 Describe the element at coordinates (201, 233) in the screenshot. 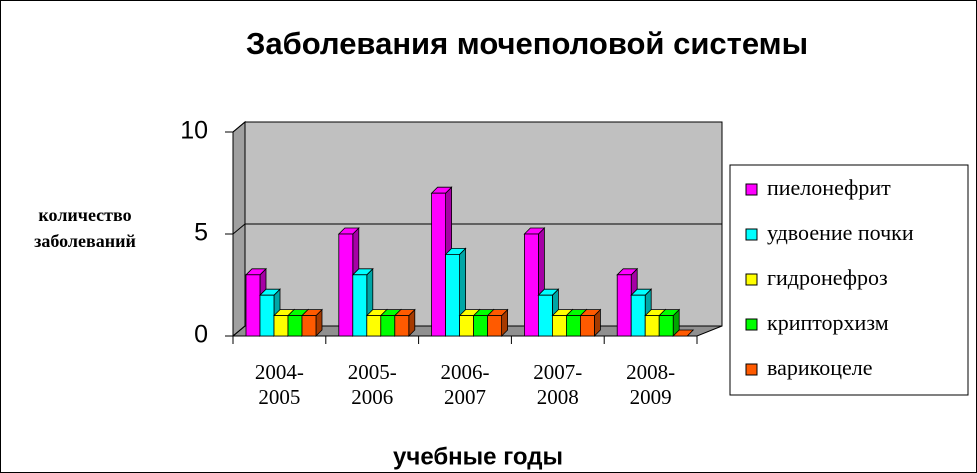

I see `y-tick-label: 5` at that location.